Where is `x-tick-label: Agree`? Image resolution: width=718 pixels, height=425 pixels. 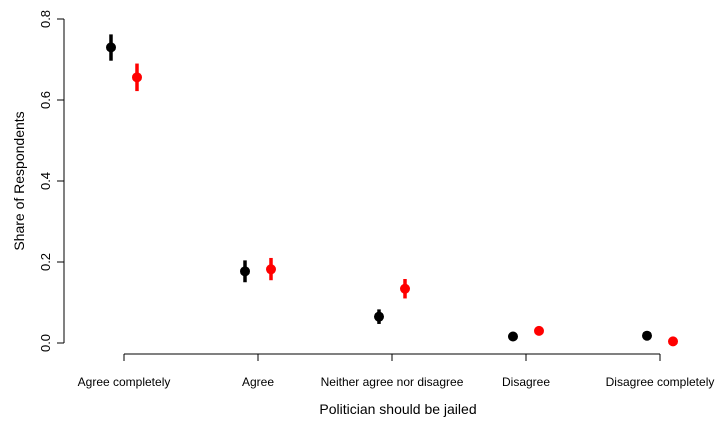 x-tick-label: Agree is located at coordinates (258, 382).